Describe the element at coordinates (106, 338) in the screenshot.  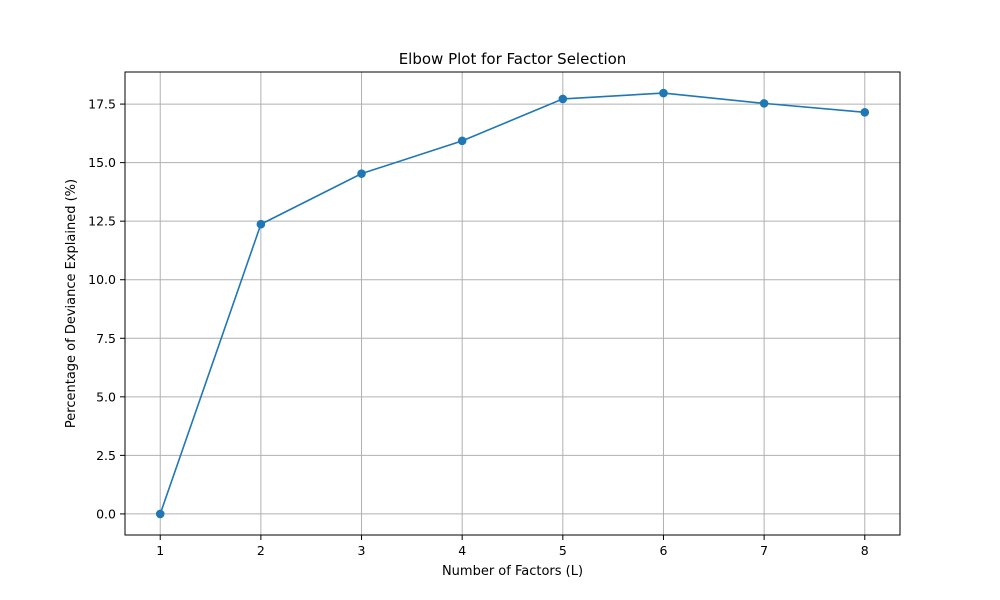
I see `y-tick-label: 7.5` at that location.